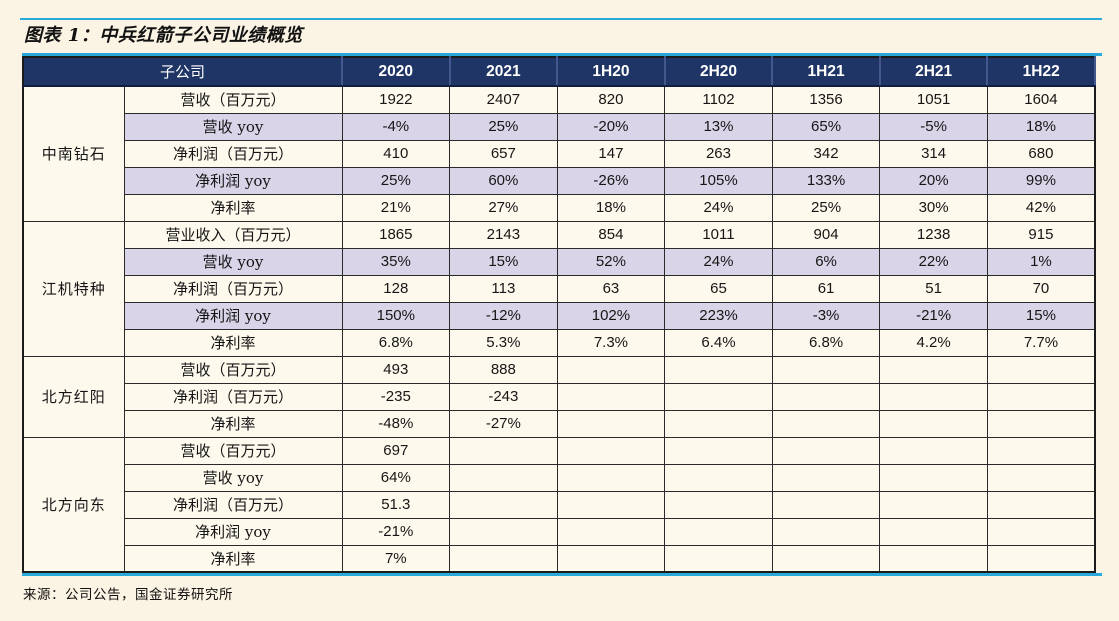  Describe the element at coordinates (718, 71) in the screenshot. I see `period-header-cell: 2H20` at that location.